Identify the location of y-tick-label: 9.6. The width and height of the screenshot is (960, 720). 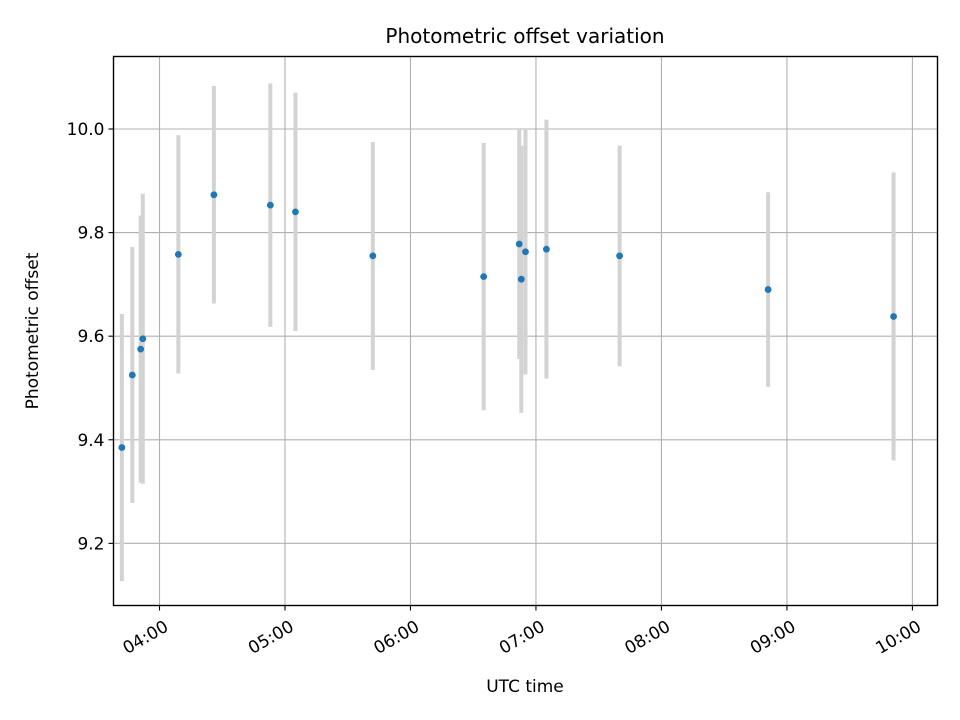
(90, 337).